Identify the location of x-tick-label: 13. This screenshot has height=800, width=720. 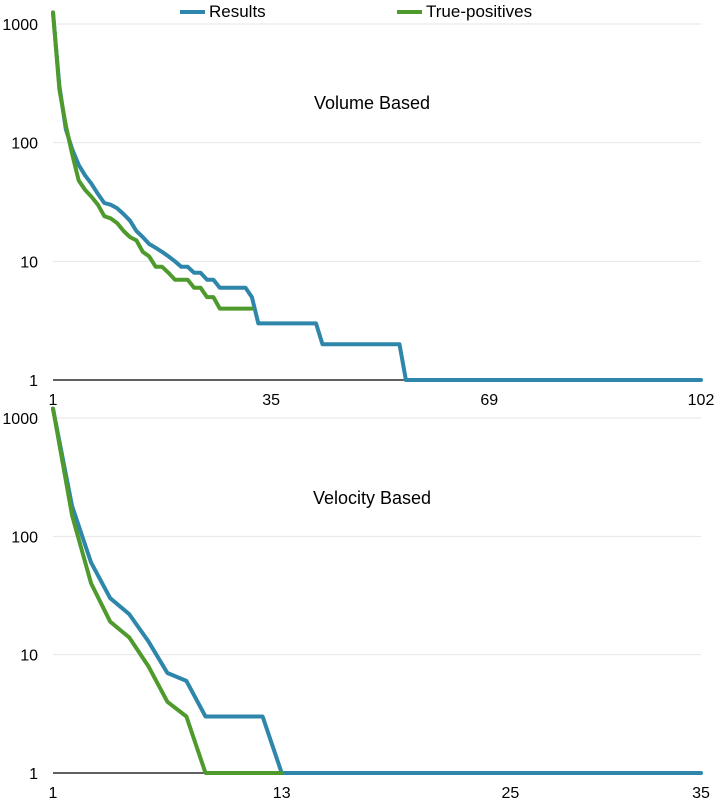
(282, 792).